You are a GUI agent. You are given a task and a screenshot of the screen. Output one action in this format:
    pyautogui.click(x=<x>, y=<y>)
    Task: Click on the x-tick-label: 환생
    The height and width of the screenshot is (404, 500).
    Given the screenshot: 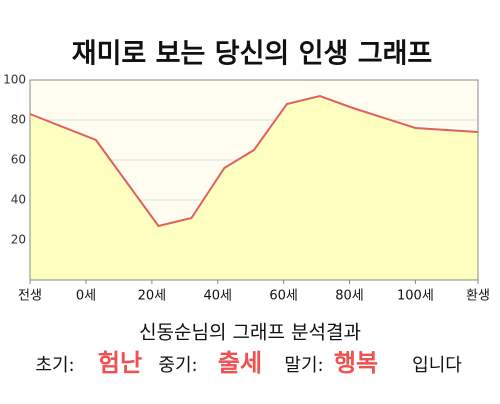 What is the action you would take?
    pyautogui.click(x=478, y=296)
    